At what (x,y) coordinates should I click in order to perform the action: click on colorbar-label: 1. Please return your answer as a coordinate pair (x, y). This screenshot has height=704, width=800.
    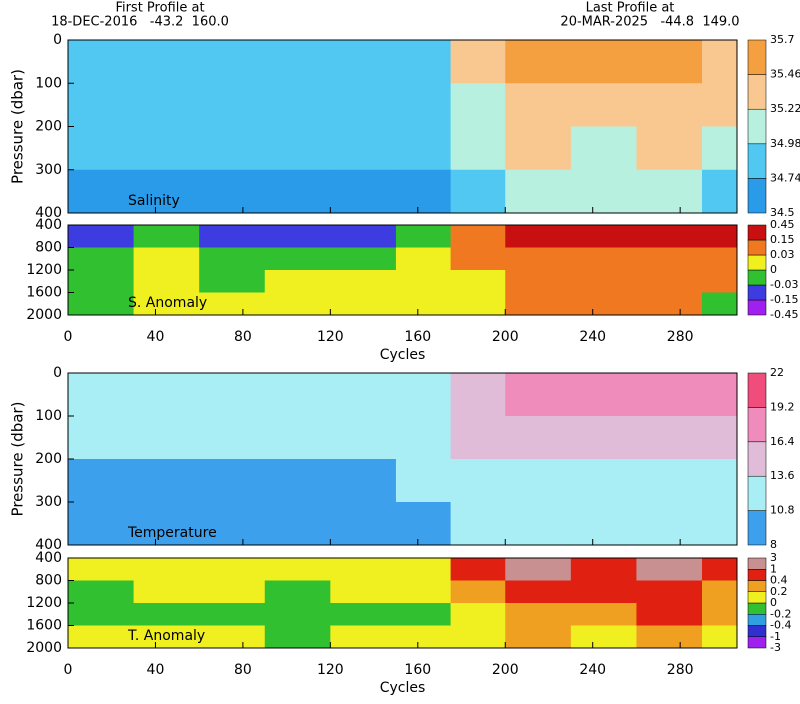
    Looking at the image, I should click on (773, 568).